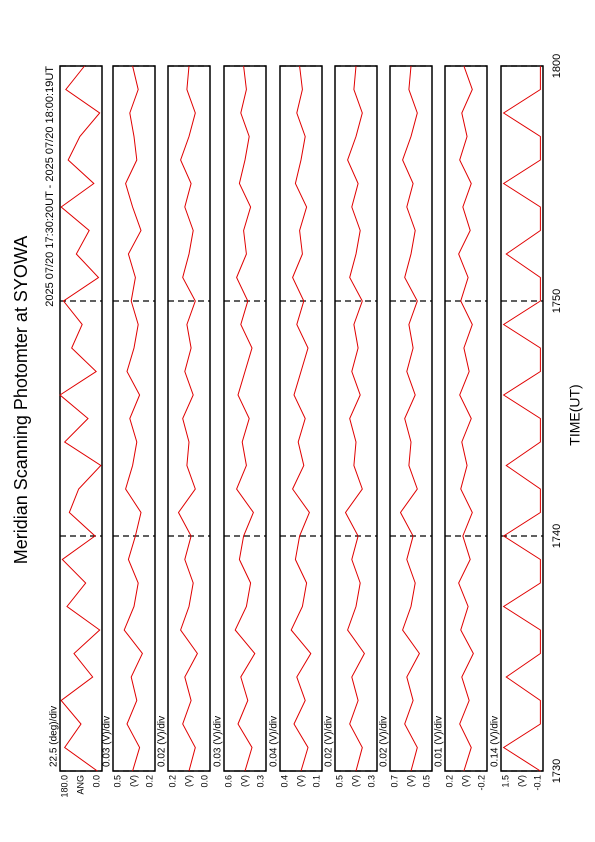  What do you see at coordinates (557, 536) in the screenshot?
I see `x-tick-label: 1740` at bounding box center [557, 536].